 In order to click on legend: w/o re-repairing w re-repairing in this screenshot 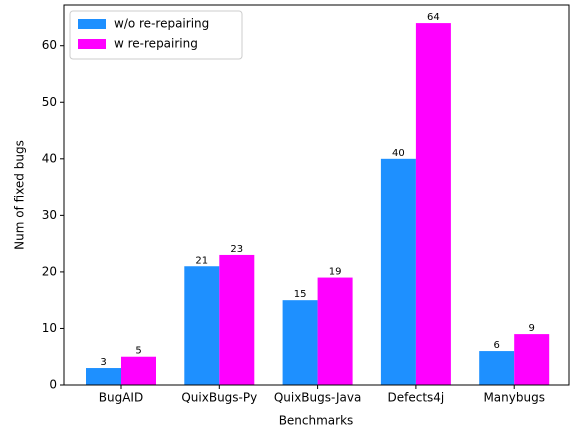, I will do `click(156, 35)`.